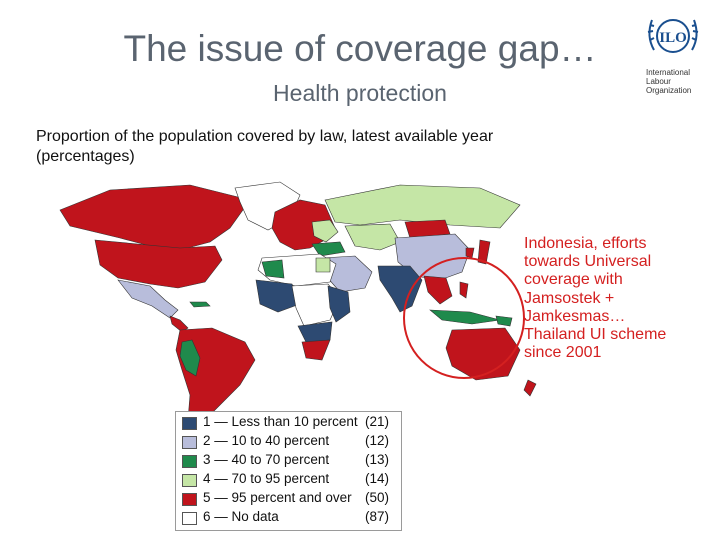 The width and height of the screenshot is (720, 540). I want to click on region-southern-africa-a, so click(315, 332).